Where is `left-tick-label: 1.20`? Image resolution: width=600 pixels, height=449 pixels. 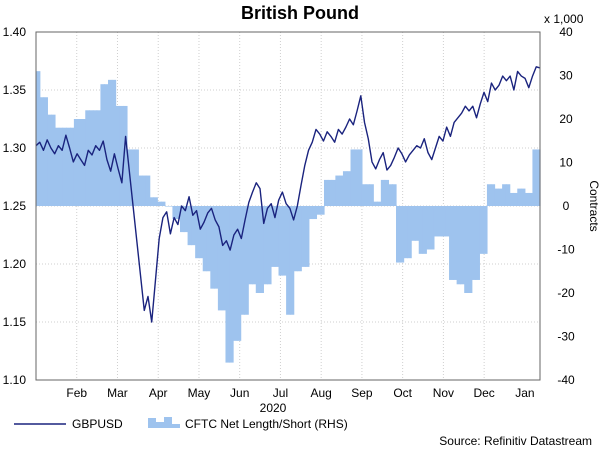 left-tick-label: 1.20 is located at coordinates (15, 264).